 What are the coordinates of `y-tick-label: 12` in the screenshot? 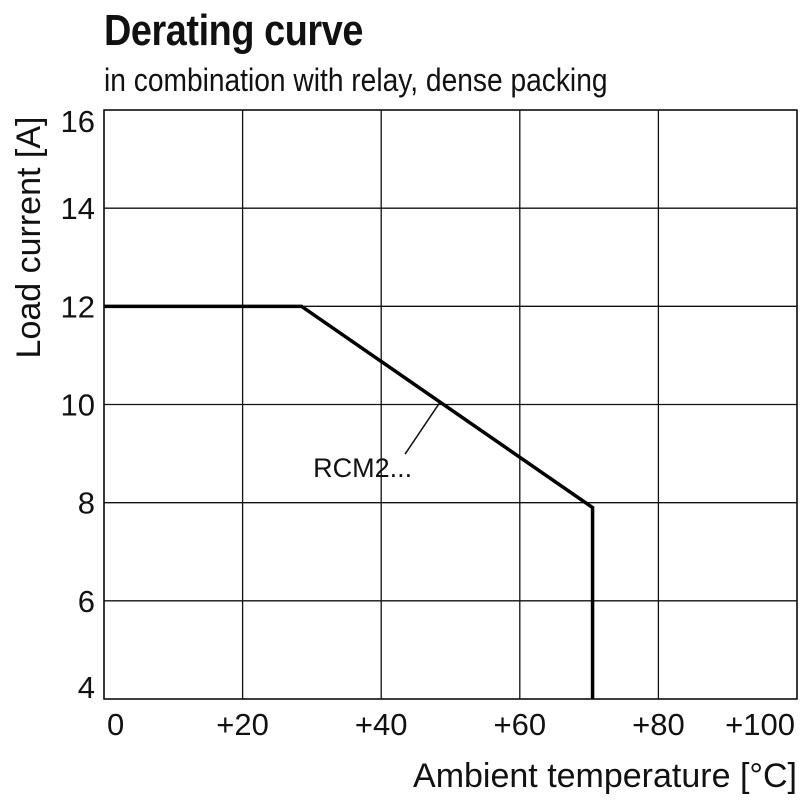 It's located at (78, 306).